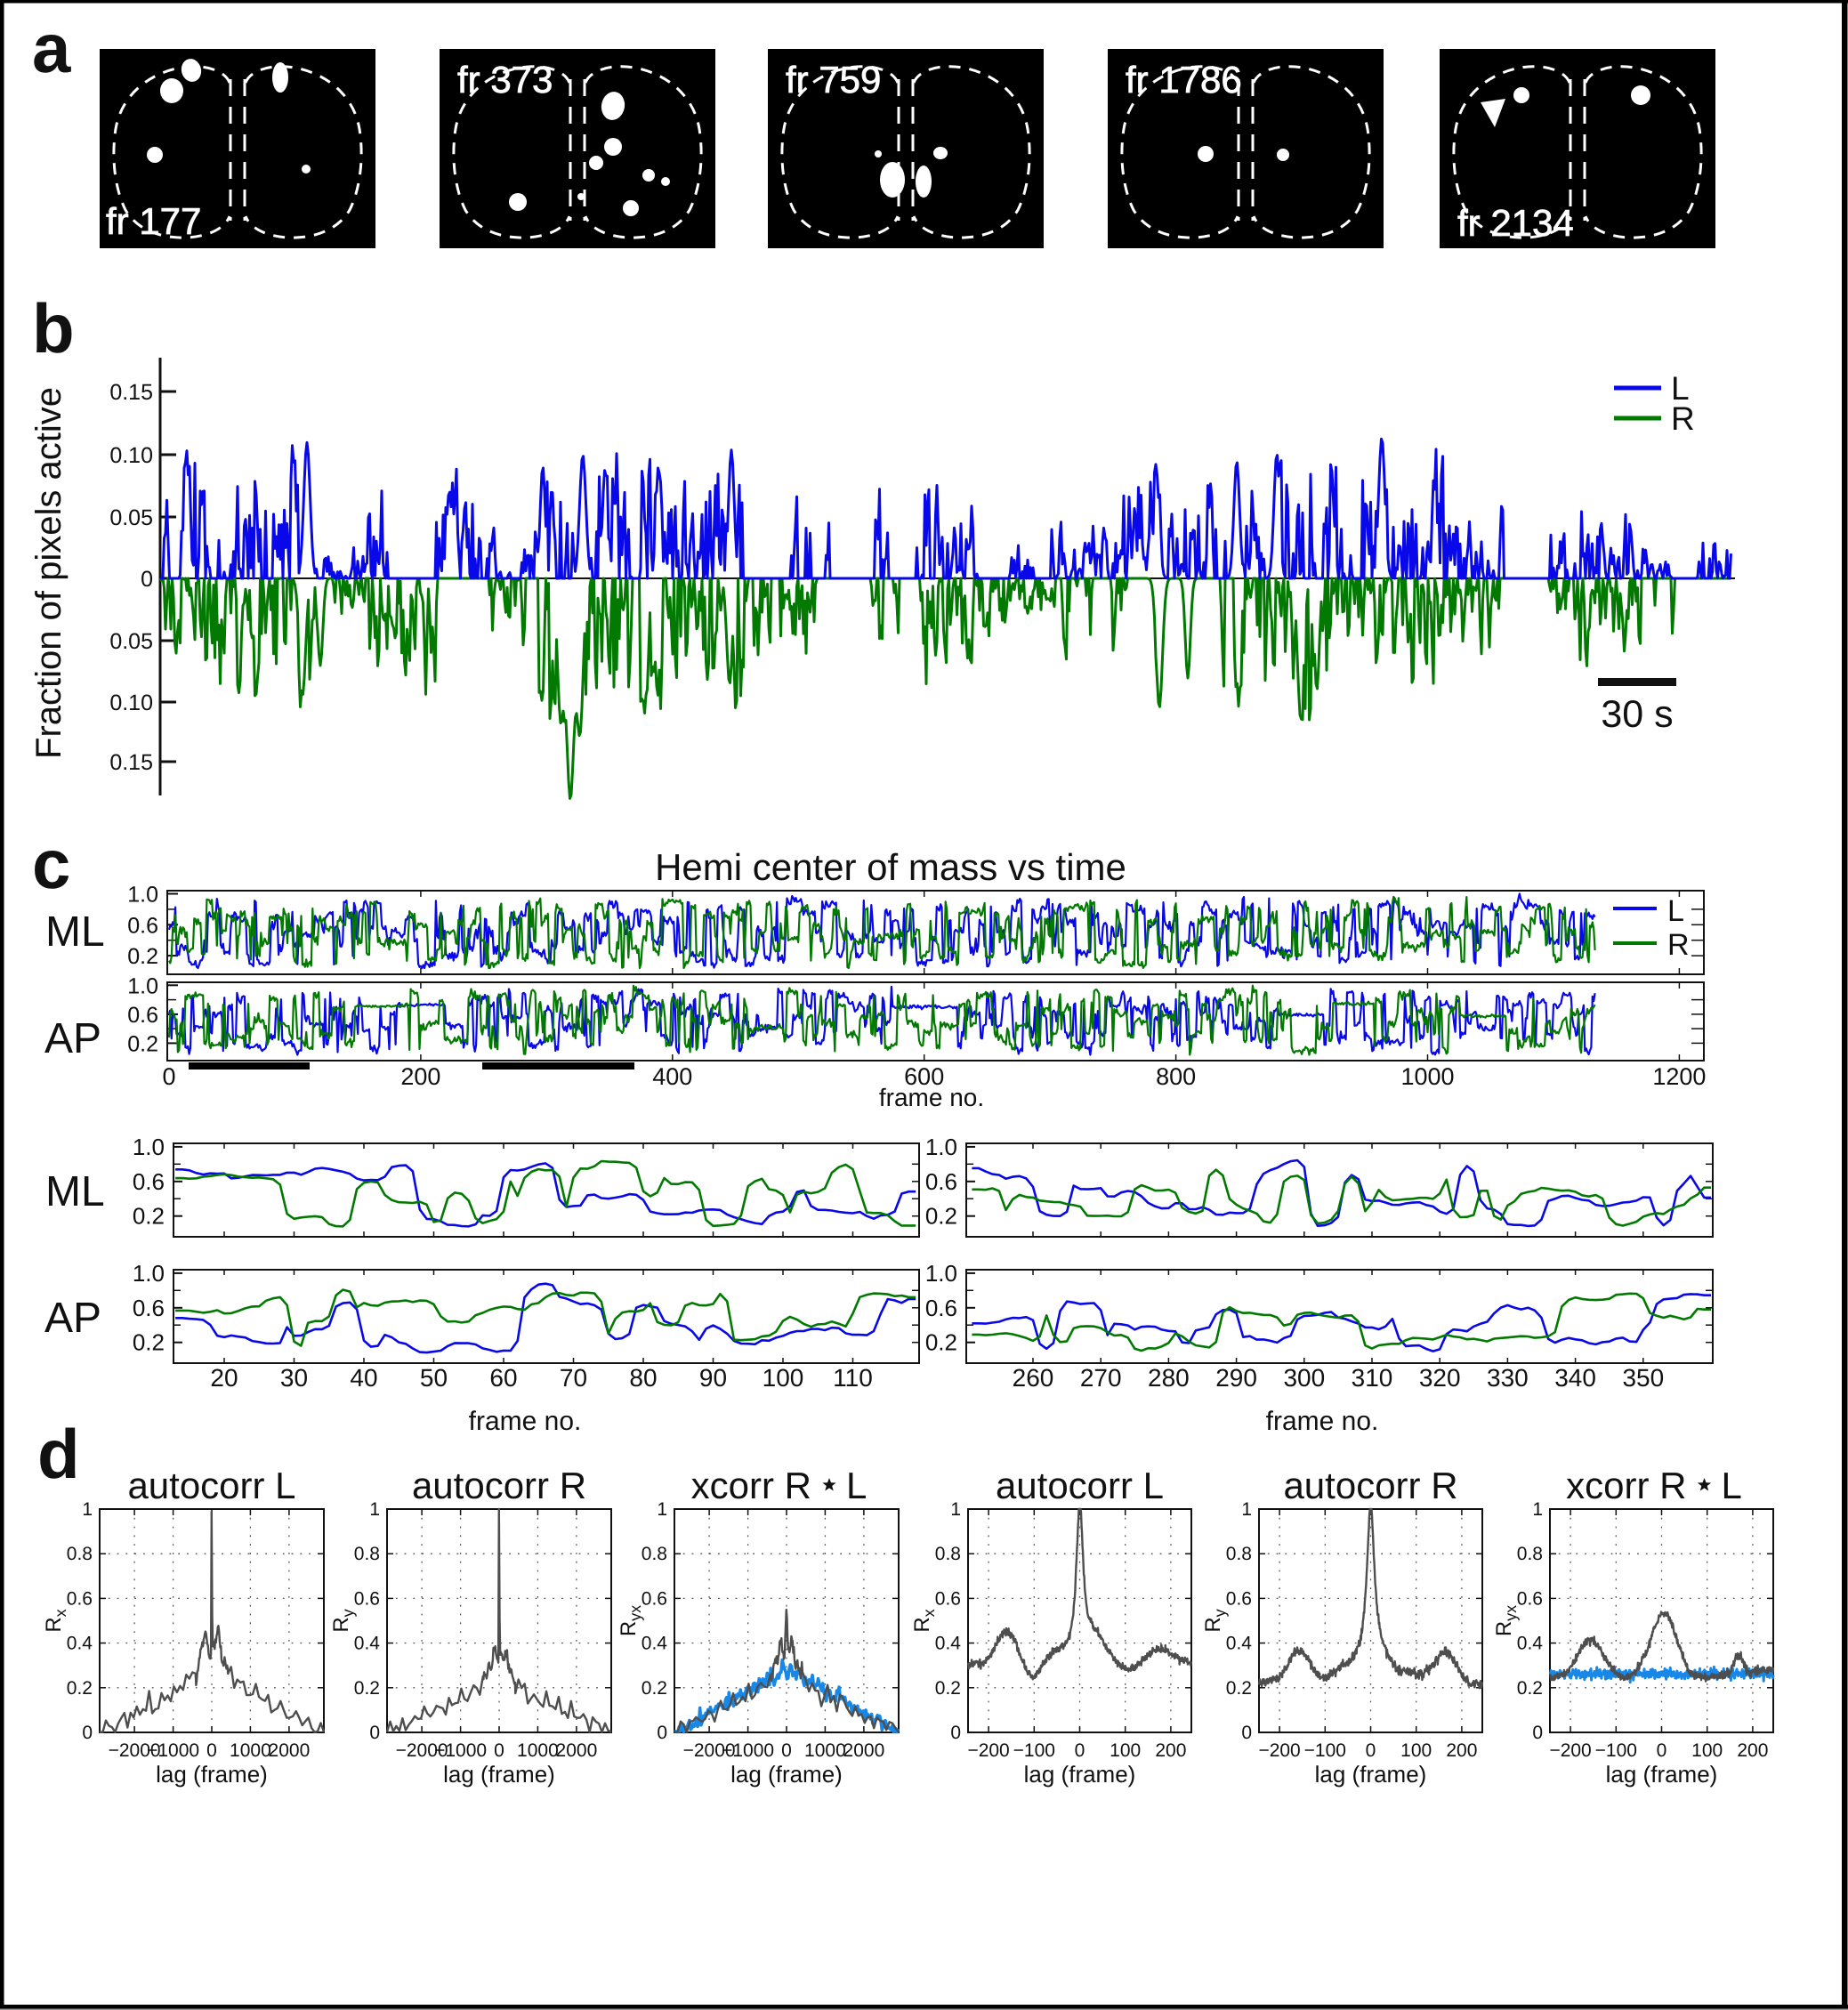 The image size is (1848, 2010). What do you see at coordinates (1101, 1378) in the screenshot?
I see `svg-text: 270` at bounding box center [1101, 1378].